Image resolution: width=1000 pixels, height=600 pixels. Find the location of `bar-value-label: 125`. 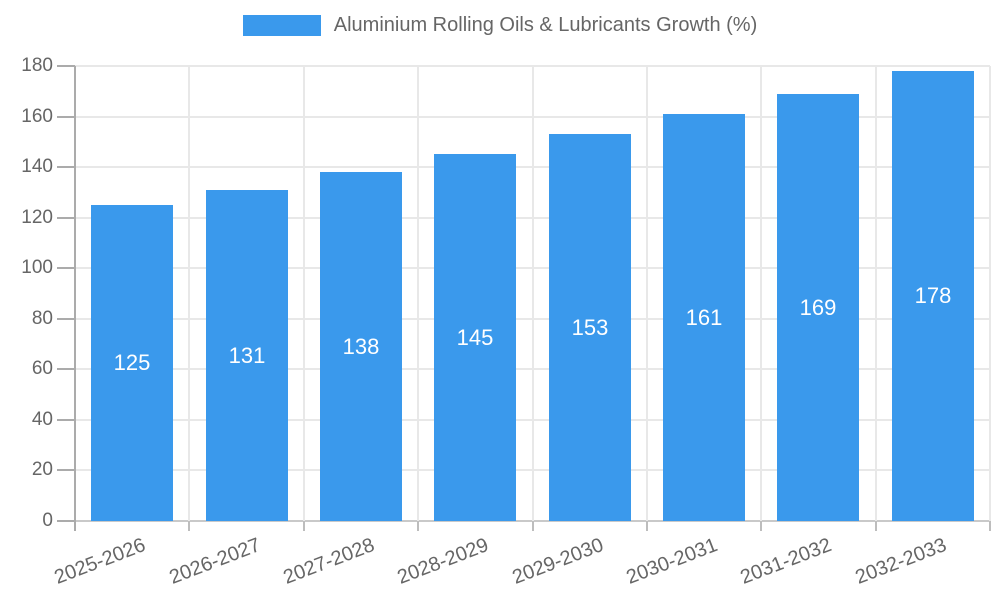

bar-value-label: 125 is located at coordinates (132, 362).